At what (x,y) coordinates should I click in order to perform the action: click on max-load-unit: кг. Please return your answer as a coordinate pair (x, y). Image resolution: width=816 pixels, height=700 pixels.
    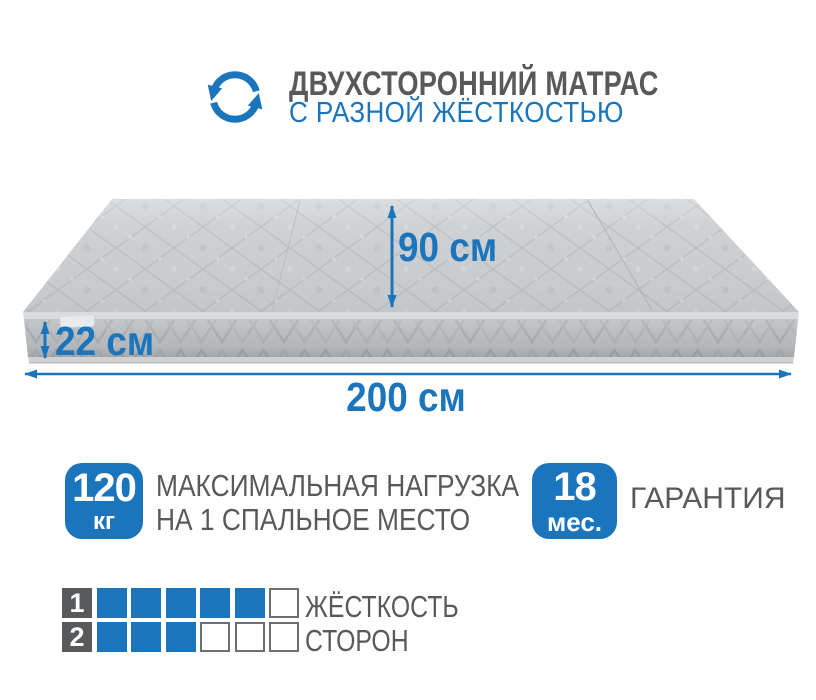
    Looking at the image, I should click on (103, 521).